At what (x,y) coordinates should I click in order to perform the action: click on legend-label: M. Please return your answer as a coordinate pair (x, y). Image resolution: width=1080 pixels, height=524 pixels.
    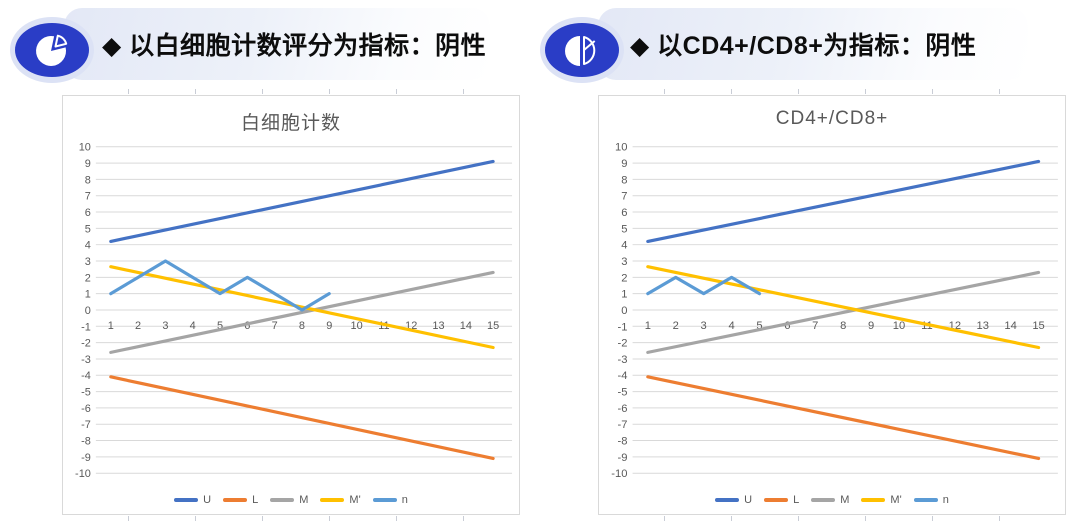
    Looking at the image, I should click on (845, 500).